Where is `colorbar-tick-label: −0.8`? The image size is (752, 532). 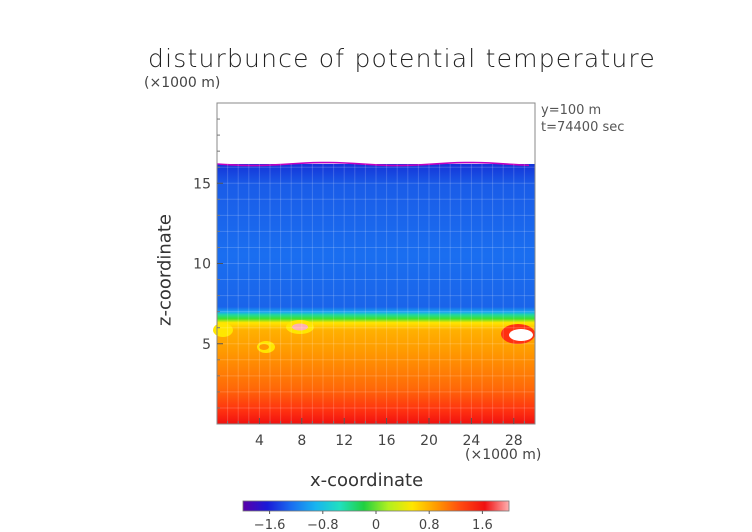 colorbar-tick-label: −0.8 is located at coordinates (323, 525).